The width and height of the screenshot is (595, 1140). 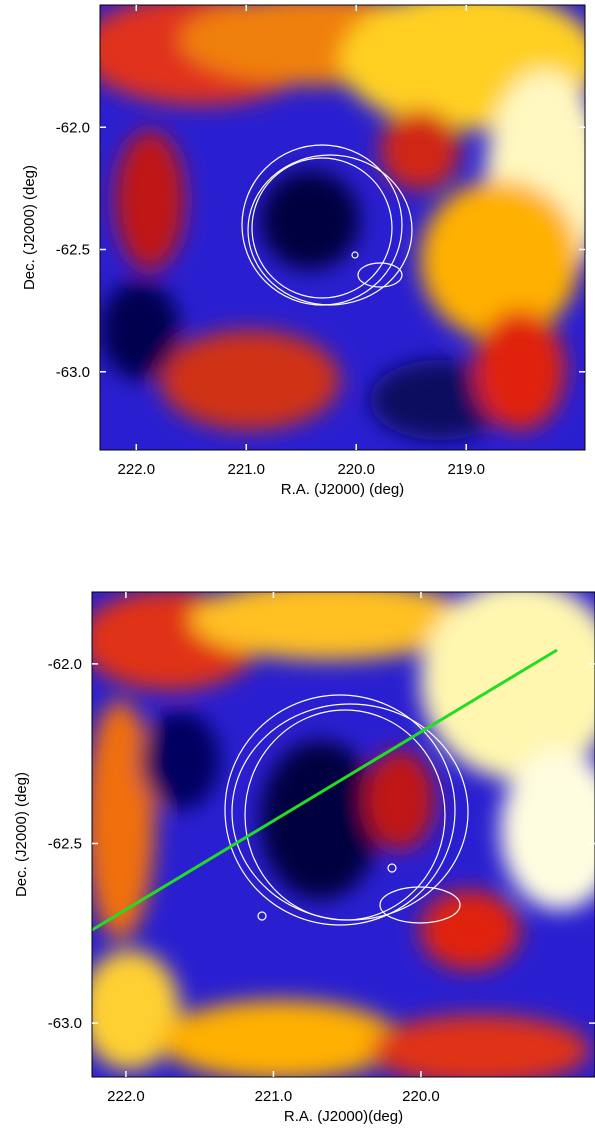 What do you see at coordinates (342, 489) in the screenshot?
I see `x-axis-label: R.A. (J2000) (deg)` at bounding box center [342, 489].